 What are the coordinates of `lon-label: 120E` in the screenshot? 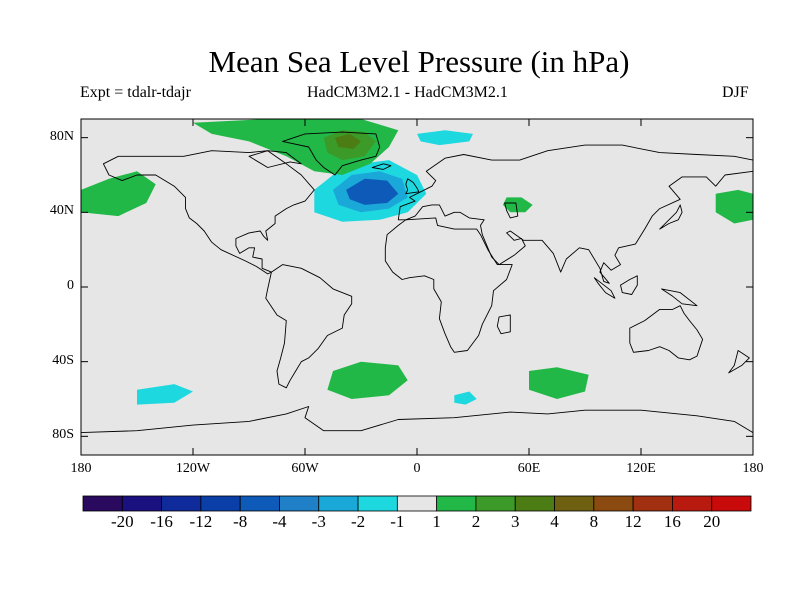 It's located at (641, 468).